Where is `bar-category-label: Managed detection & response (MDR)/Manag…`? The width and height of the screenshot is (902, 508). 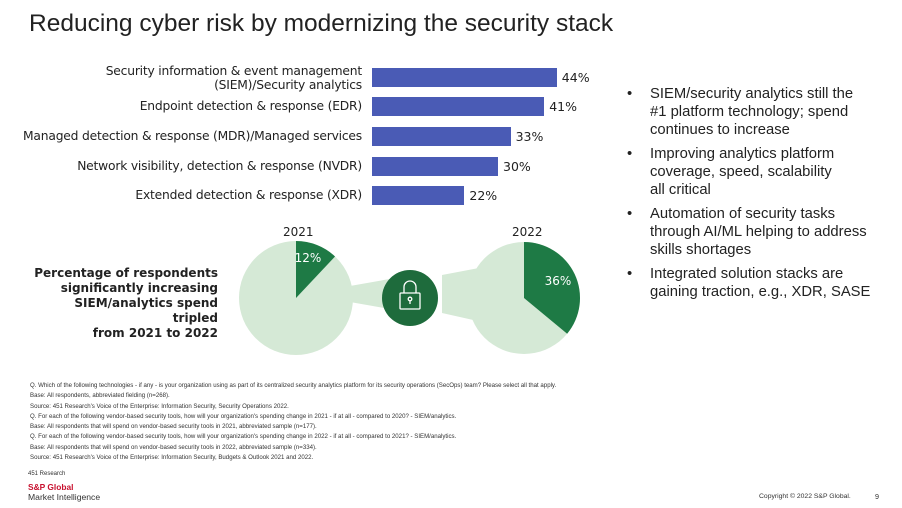 bar-category-label: Managed detection & response (MDR)/Manag… is located at coordinates (192, 136).